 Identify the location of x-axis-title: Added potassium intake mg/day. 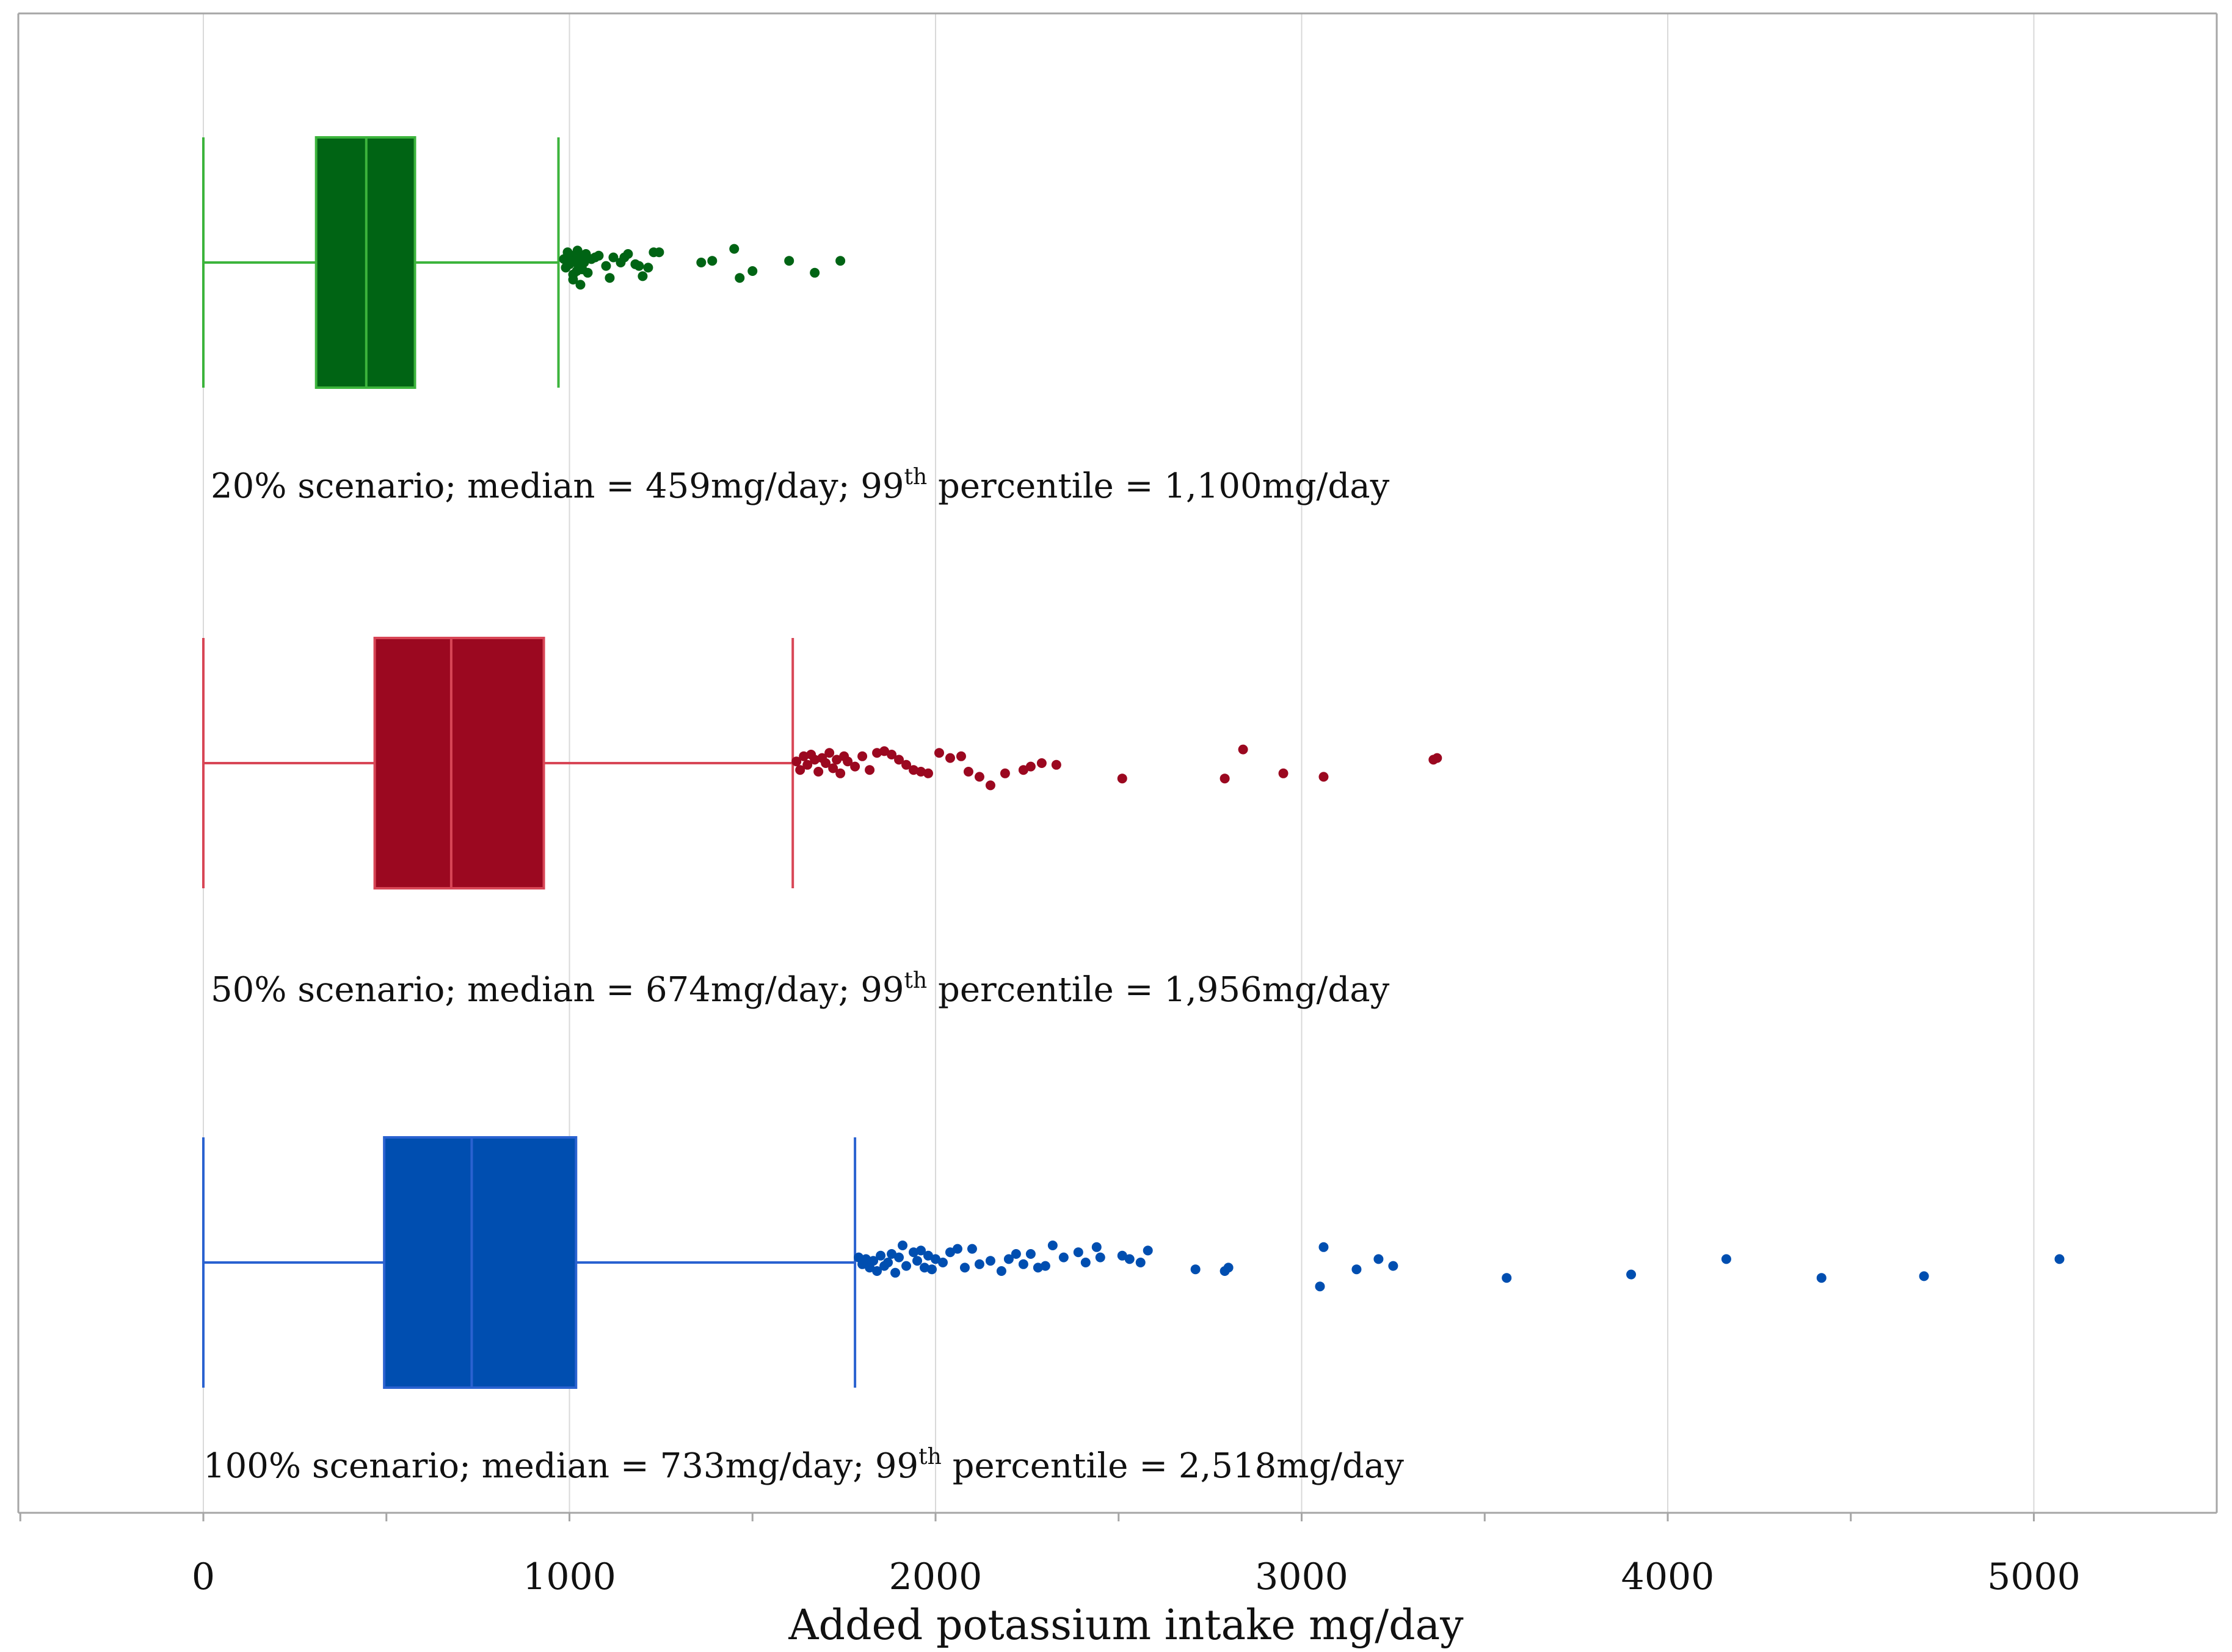
(1126, 1625).